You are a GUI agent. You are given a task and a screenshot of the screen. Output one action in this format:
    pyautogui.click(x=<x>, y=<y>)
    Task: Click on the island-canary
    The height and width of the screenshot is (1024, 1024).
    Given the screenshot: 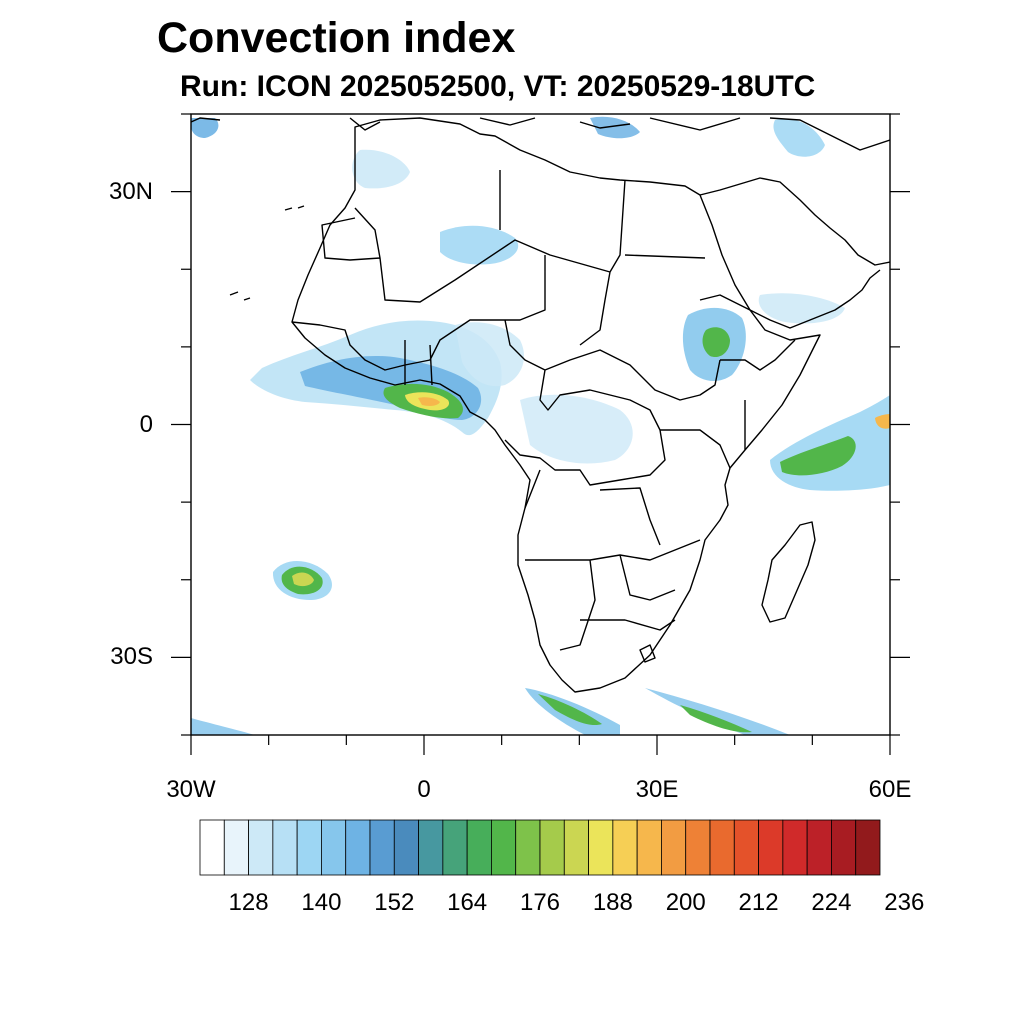 What is the action you would take?
    pyautogui.click(x=267, y=253)
    